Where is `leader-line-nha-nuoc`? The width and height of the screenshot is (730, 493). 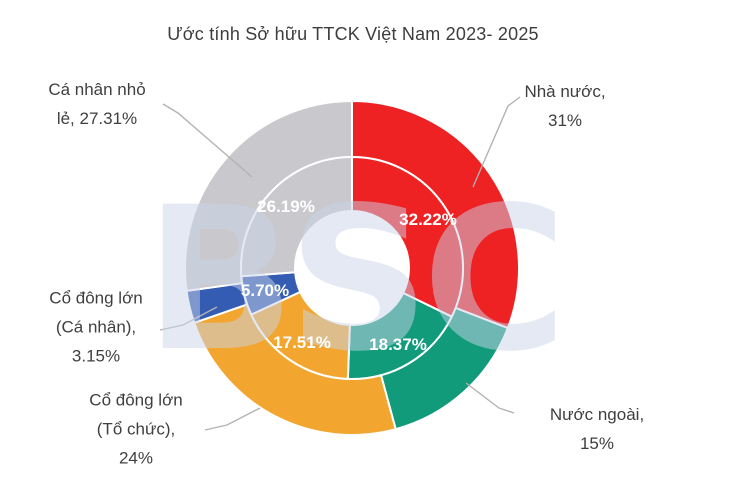
leader-line-nha-nuoc is located at coordinates (496, 142).